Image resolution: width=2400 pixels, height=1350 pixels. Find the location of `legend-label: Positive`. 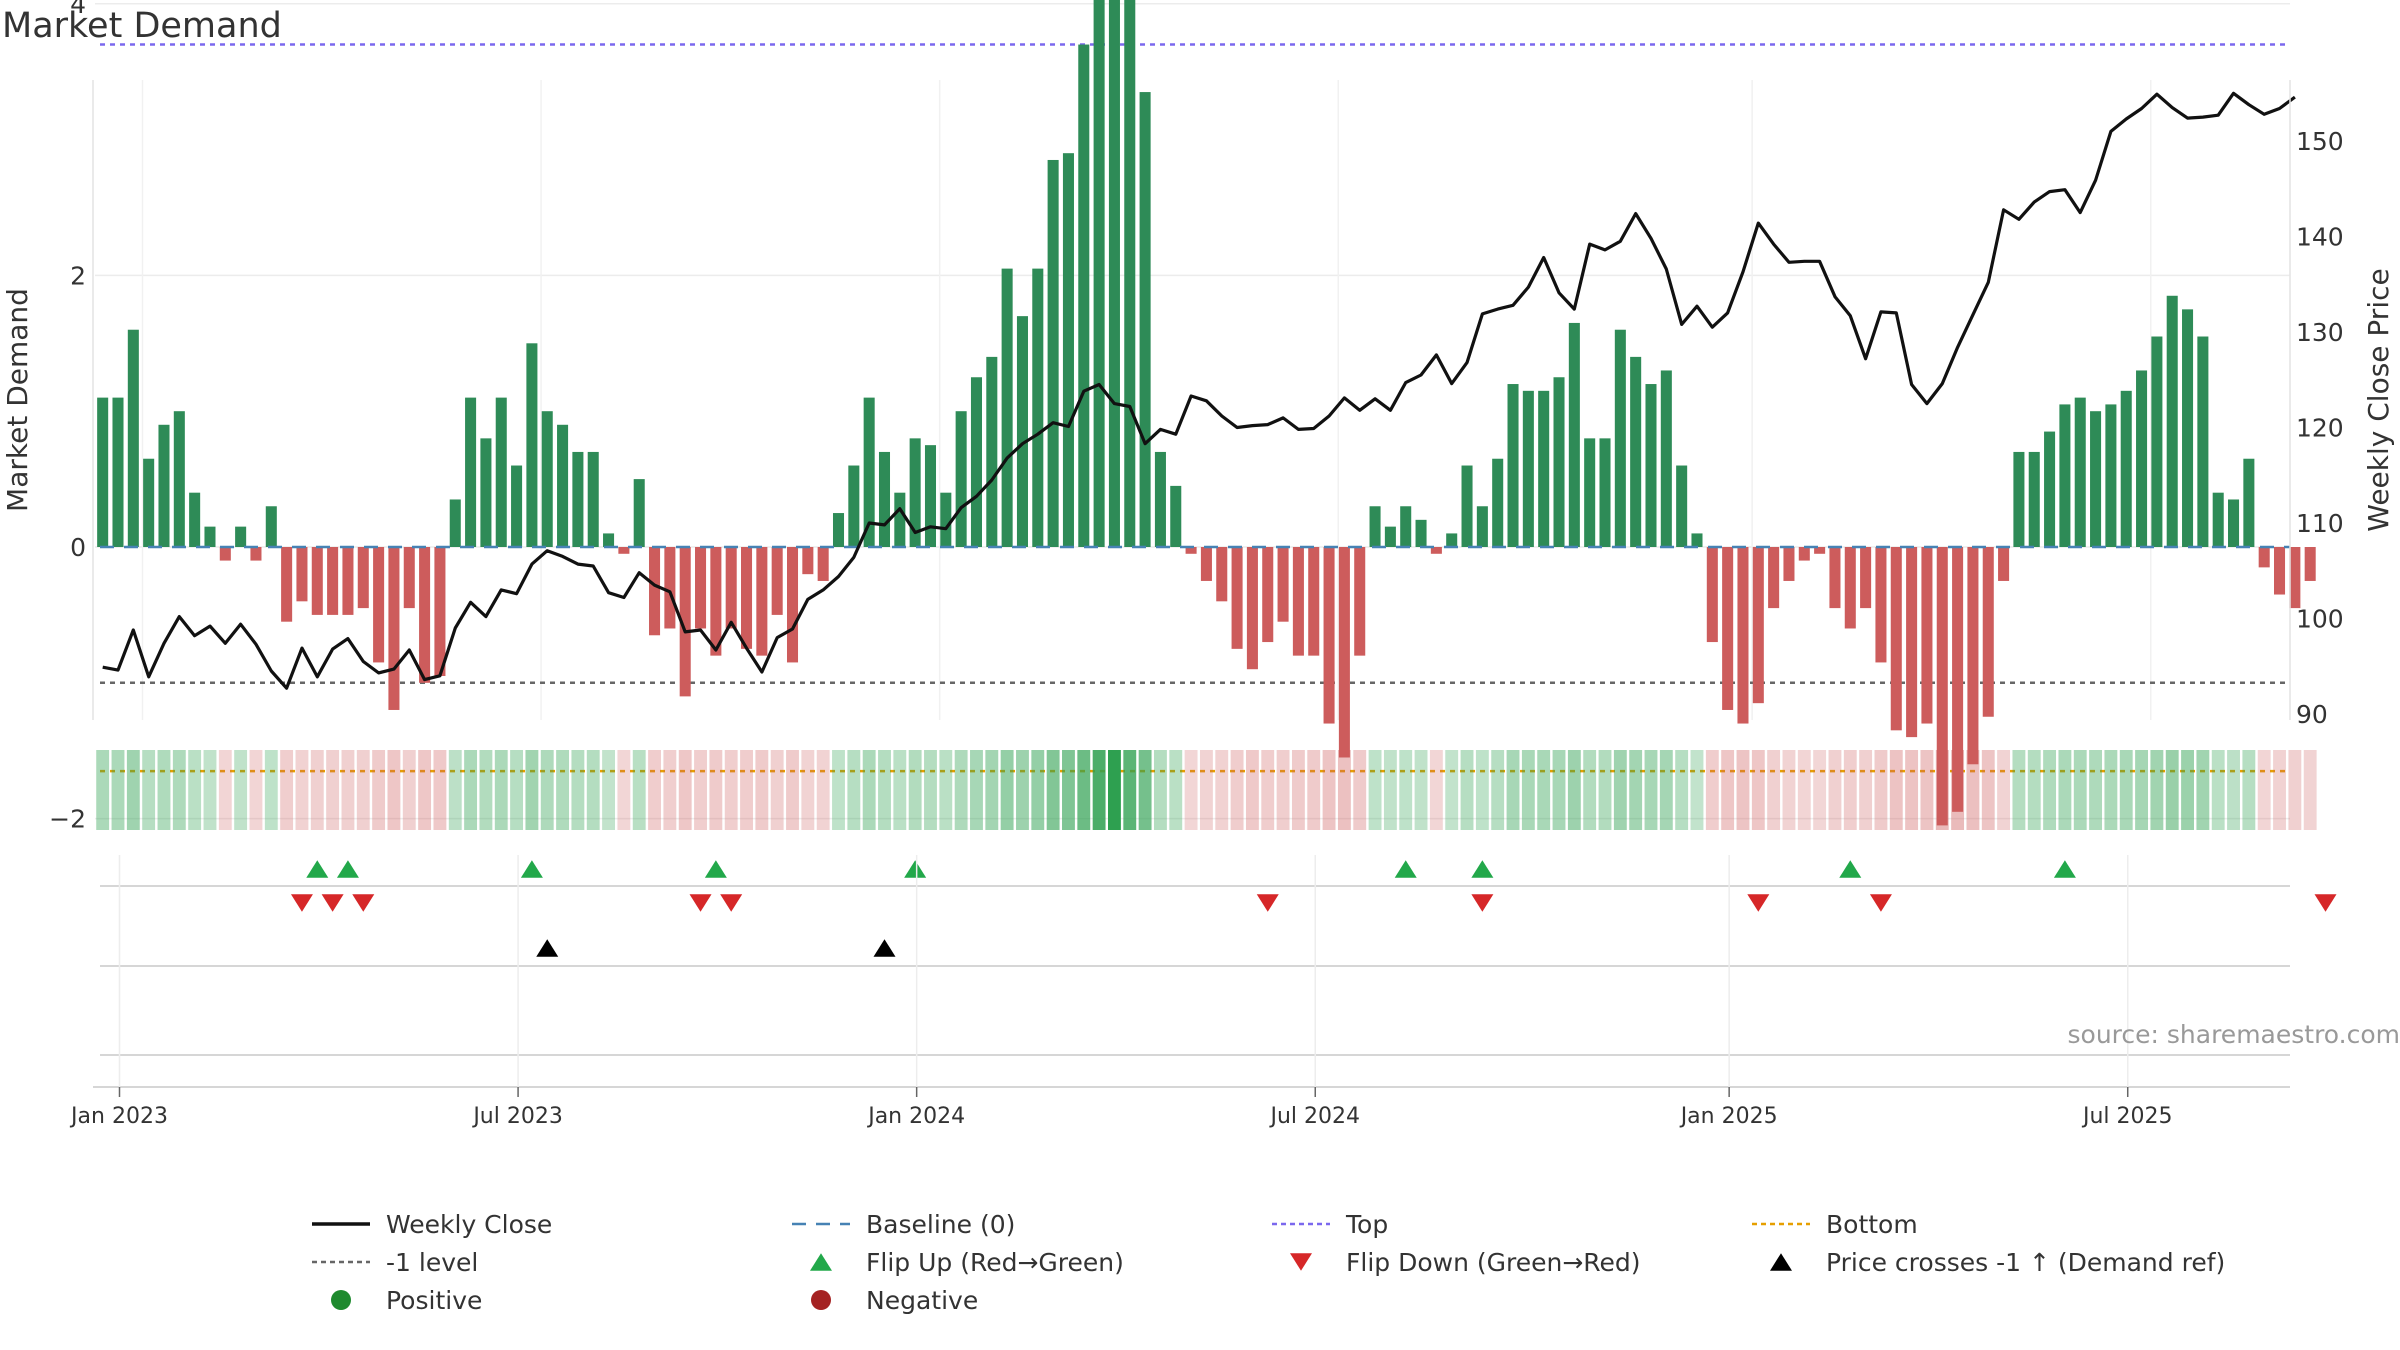

legend-label: Positive is located at coordinates (434, 1300).